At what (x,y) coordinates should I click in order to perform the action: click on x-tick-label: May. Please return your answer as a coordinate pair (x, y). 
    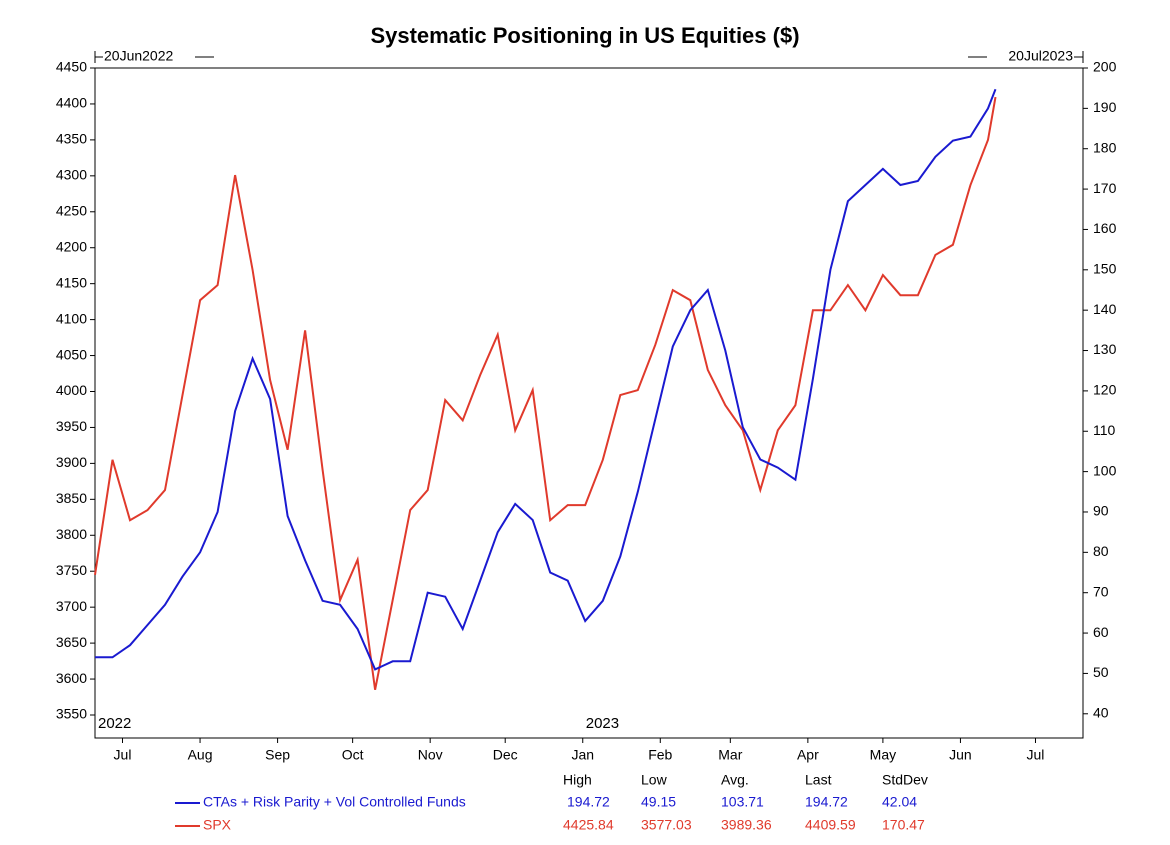
    Looking at the image, I should click on (883, 755).